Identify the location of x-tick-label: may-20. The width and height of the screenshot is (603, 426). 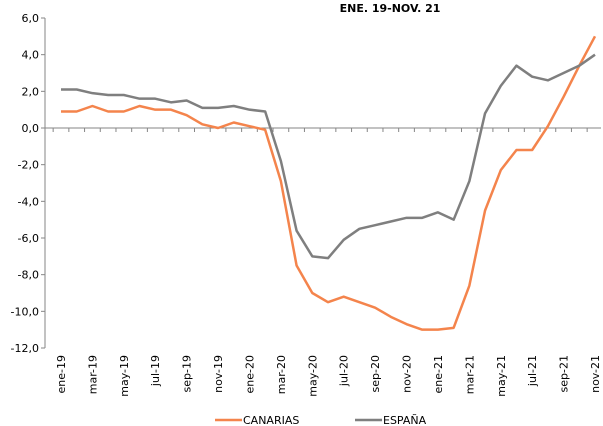
(312, 376).